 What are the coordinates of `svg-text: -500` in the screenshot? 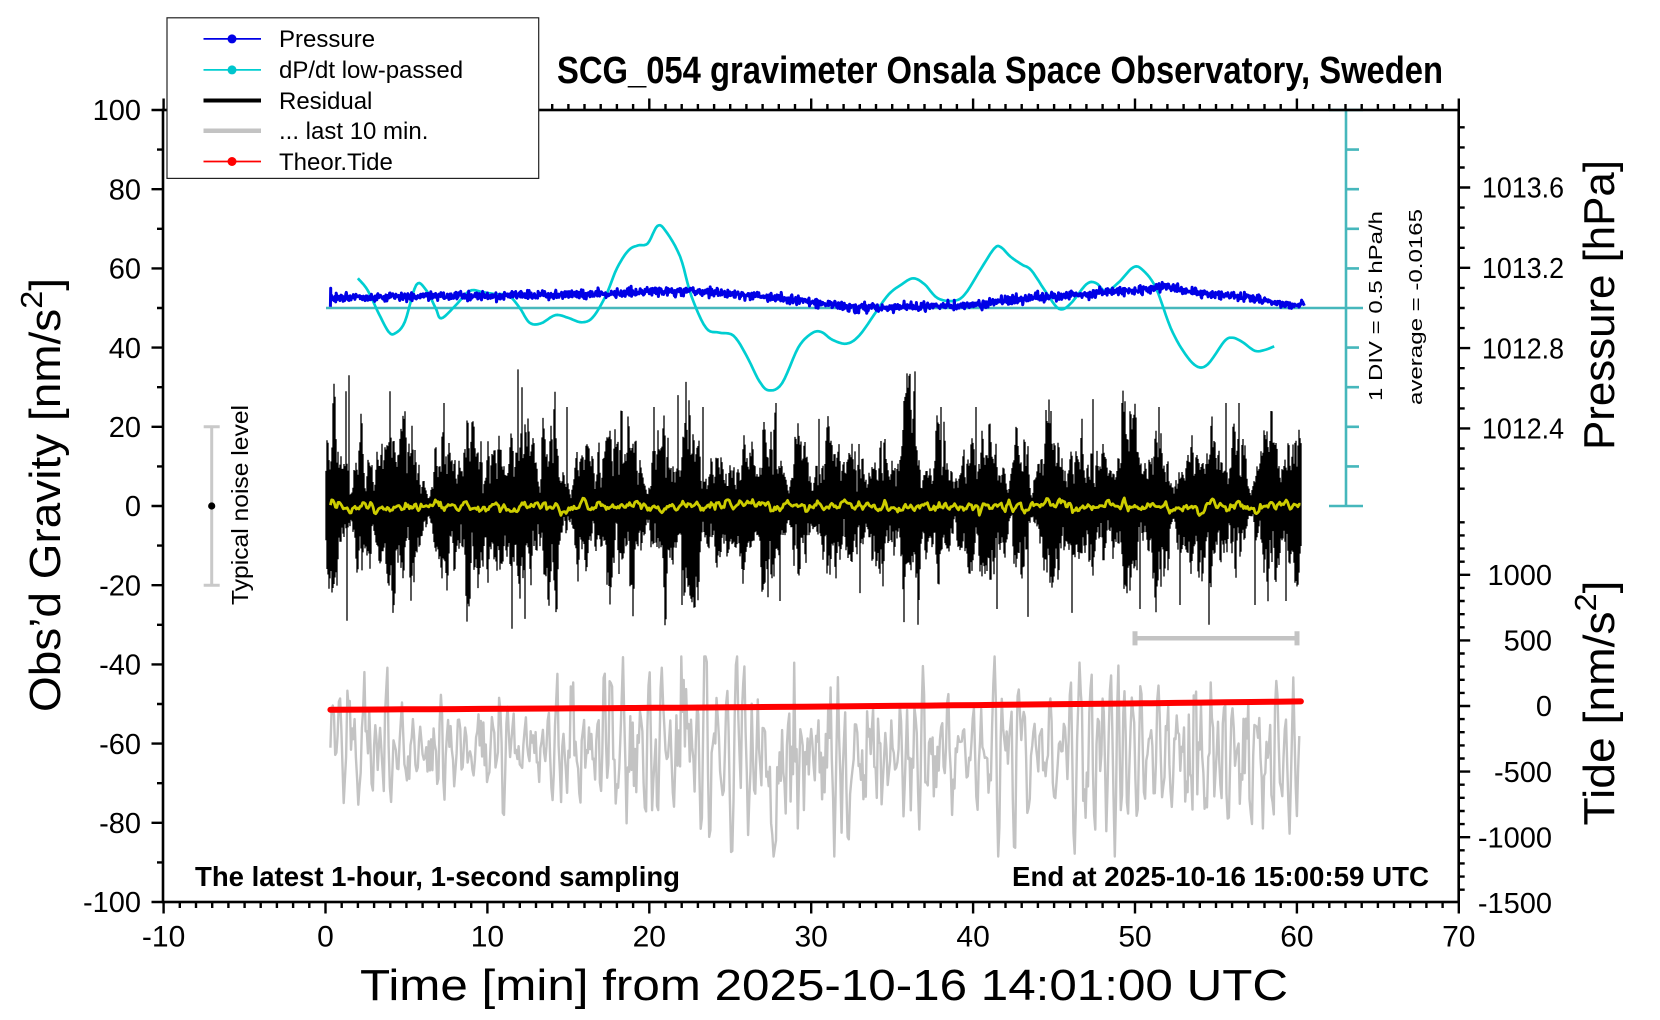 It's located at (1523, 773).